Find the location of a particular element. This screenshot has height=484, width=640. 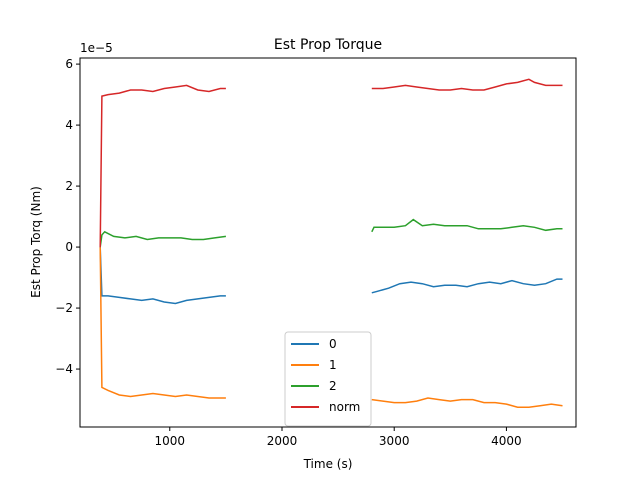

y-tick-label: −4 is located at coordinates (64, 369).